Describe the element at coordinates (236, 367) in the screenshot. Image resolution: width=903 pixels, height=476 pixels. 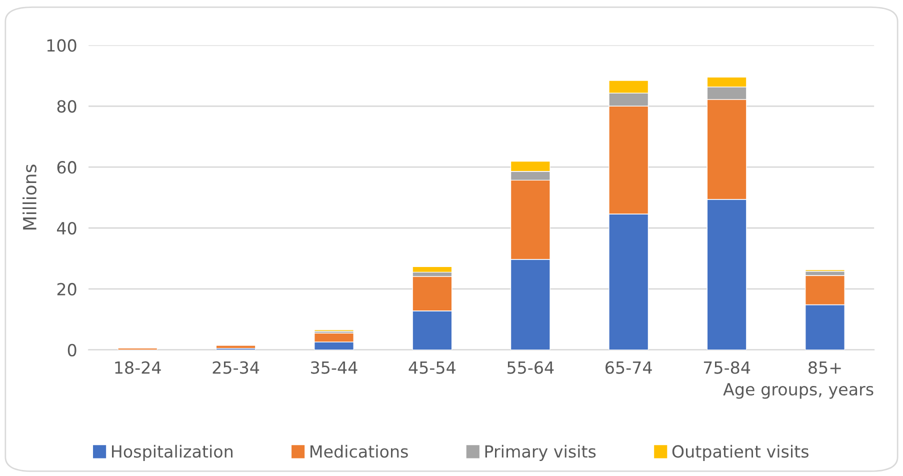
I see `x-tick-label: 25-34` at that location.